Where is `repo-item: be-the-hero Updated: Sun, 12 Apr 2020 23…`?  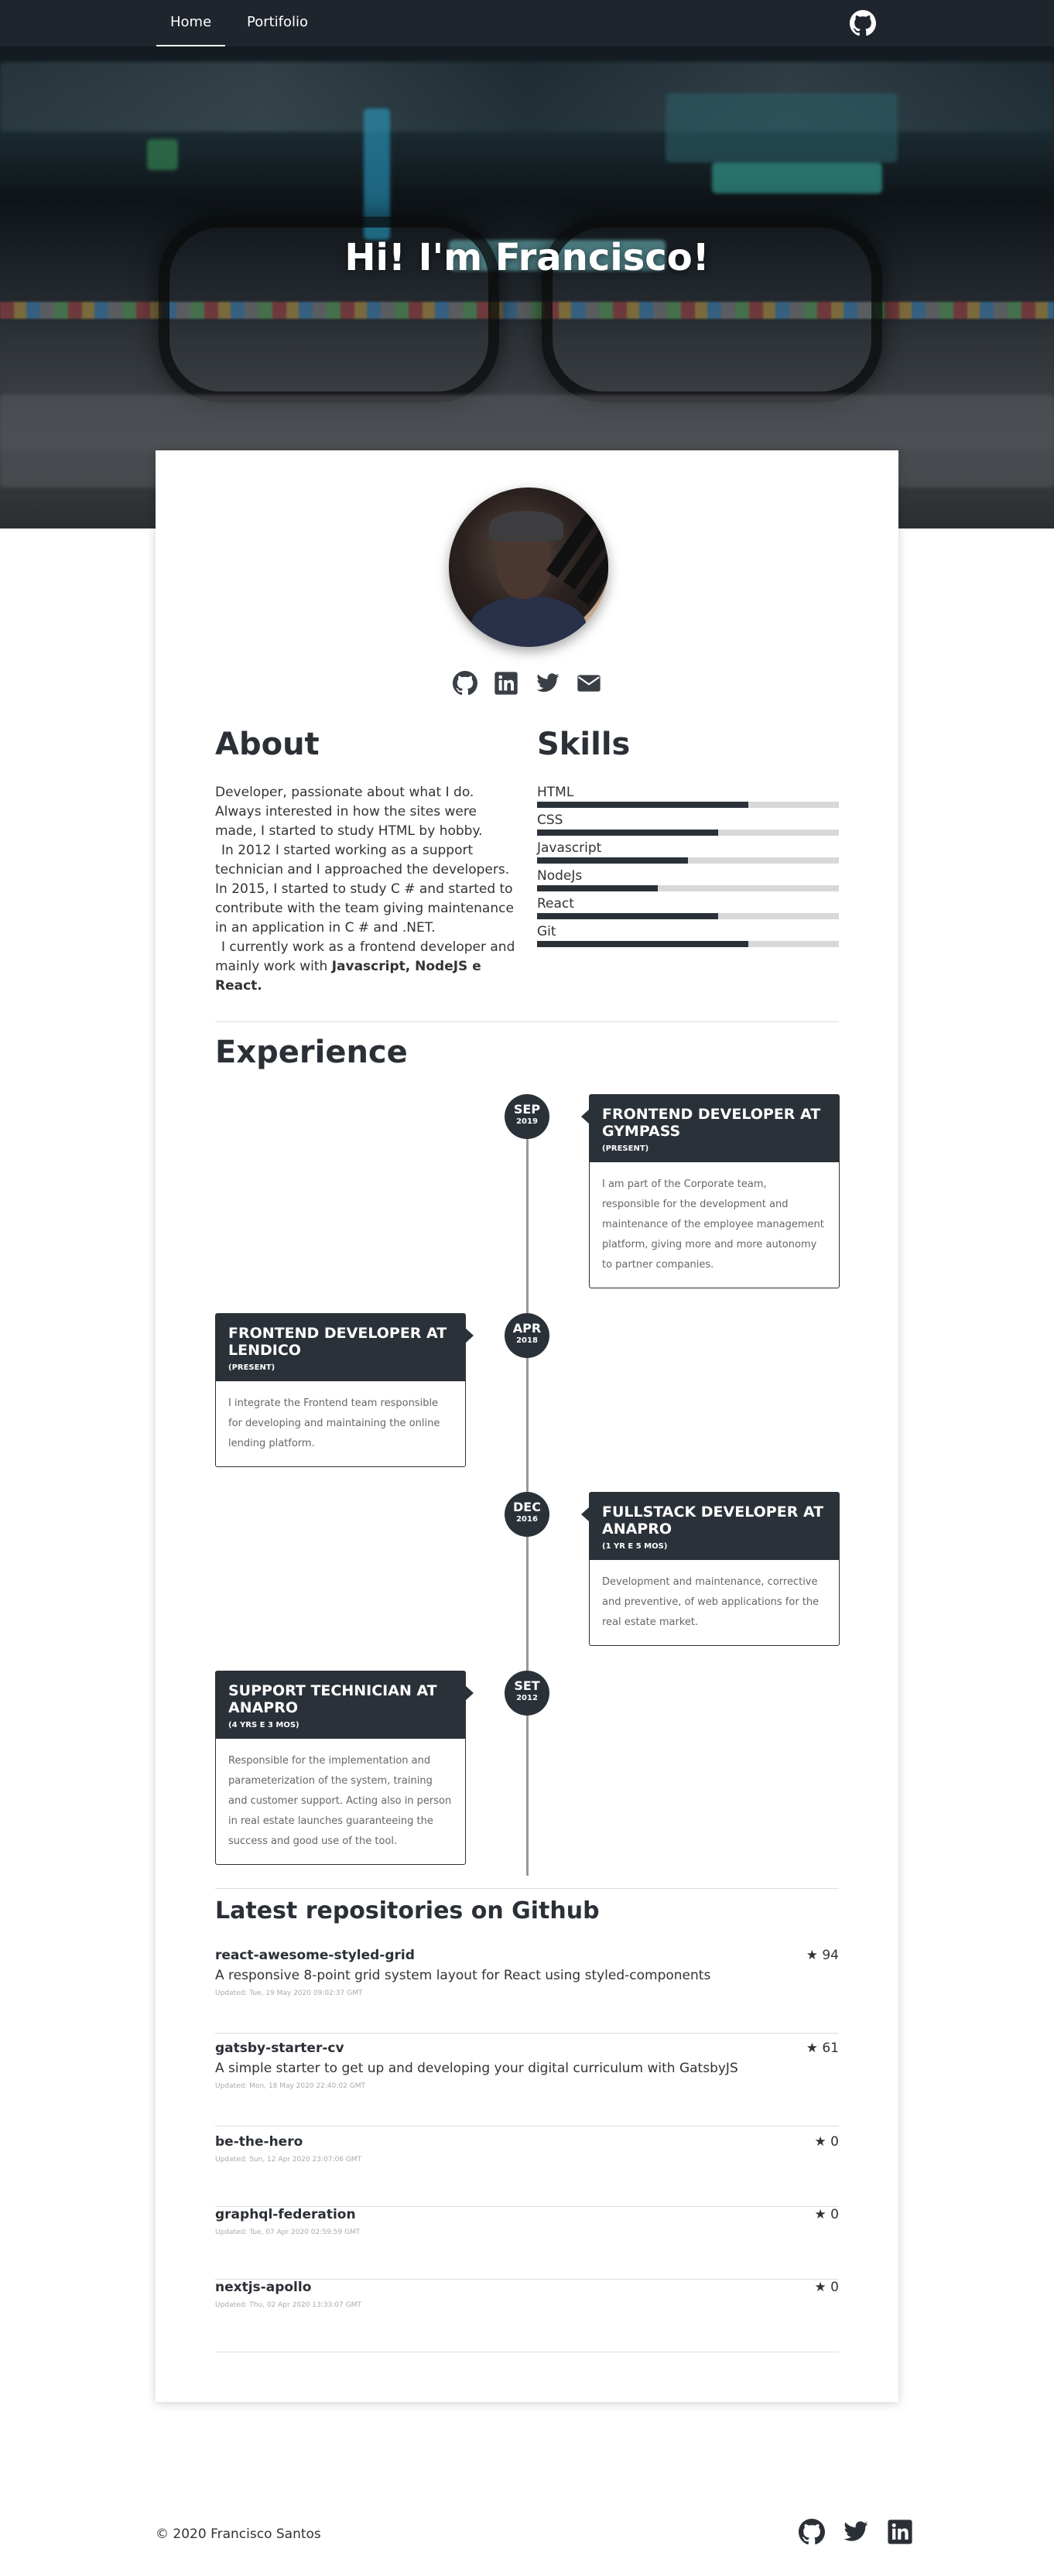
repo-item: be-the-hero Updated: Sun, 12 Apr 2020 23… is located at coordinates (527, 2171).